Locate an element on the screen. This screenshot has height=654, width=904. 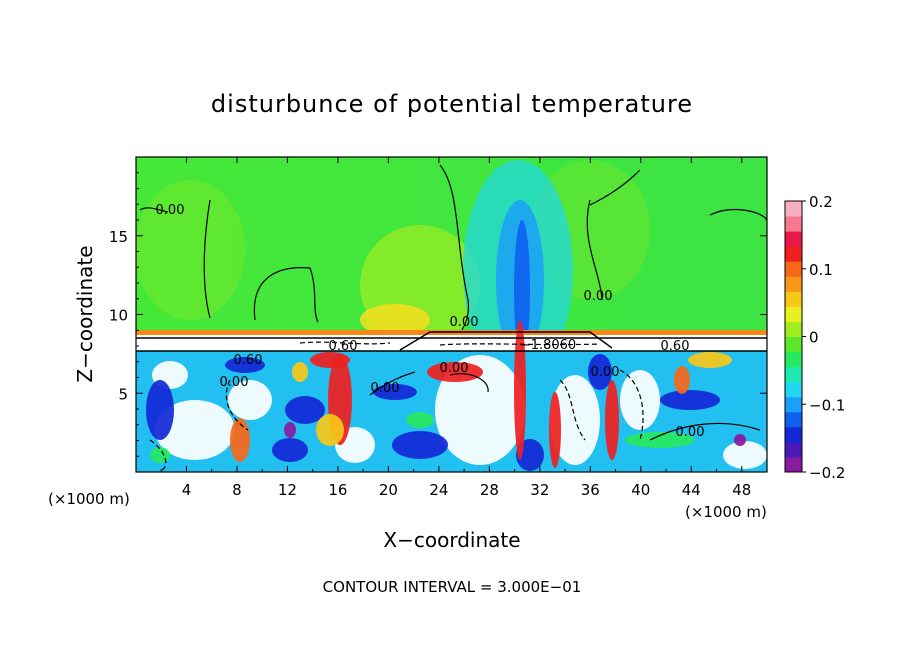
chart-title: disturbunce of potential temperature is located at coordinates (452, 104).